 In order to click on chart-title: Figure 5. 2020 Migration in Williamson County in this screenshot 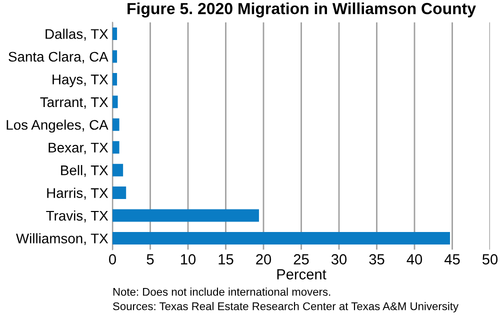, I will do `click(302, 10)`.